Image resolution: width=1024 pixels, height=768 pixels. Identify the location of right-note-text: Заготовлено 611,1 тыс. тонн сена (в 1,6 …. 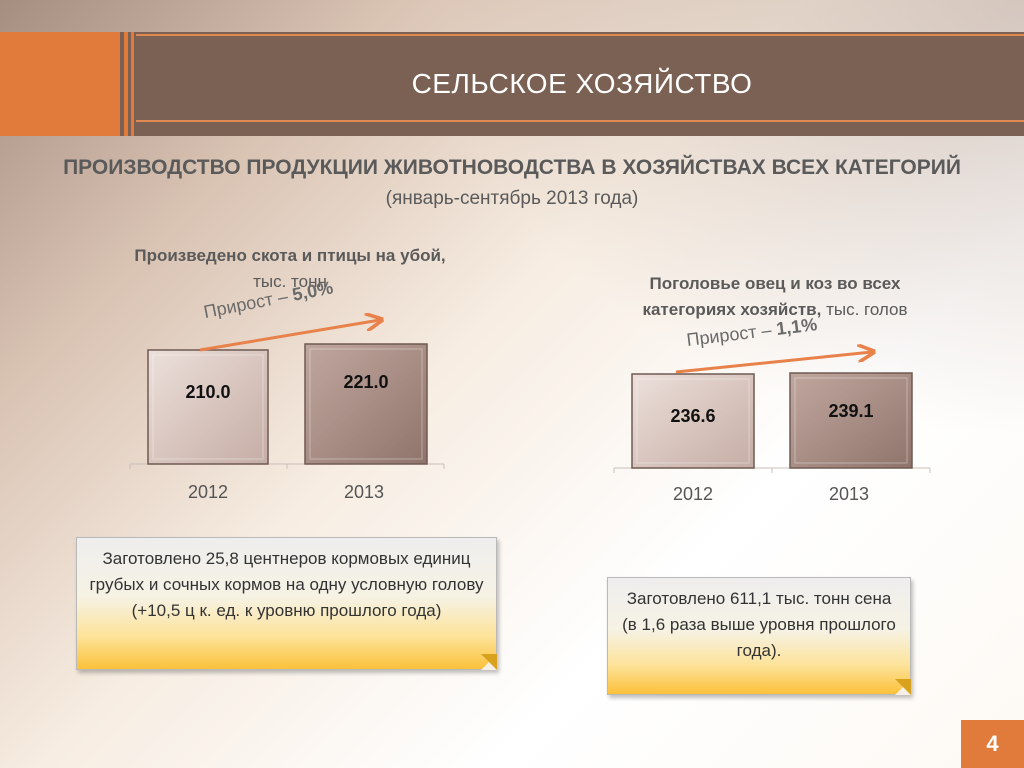
(759, 624).